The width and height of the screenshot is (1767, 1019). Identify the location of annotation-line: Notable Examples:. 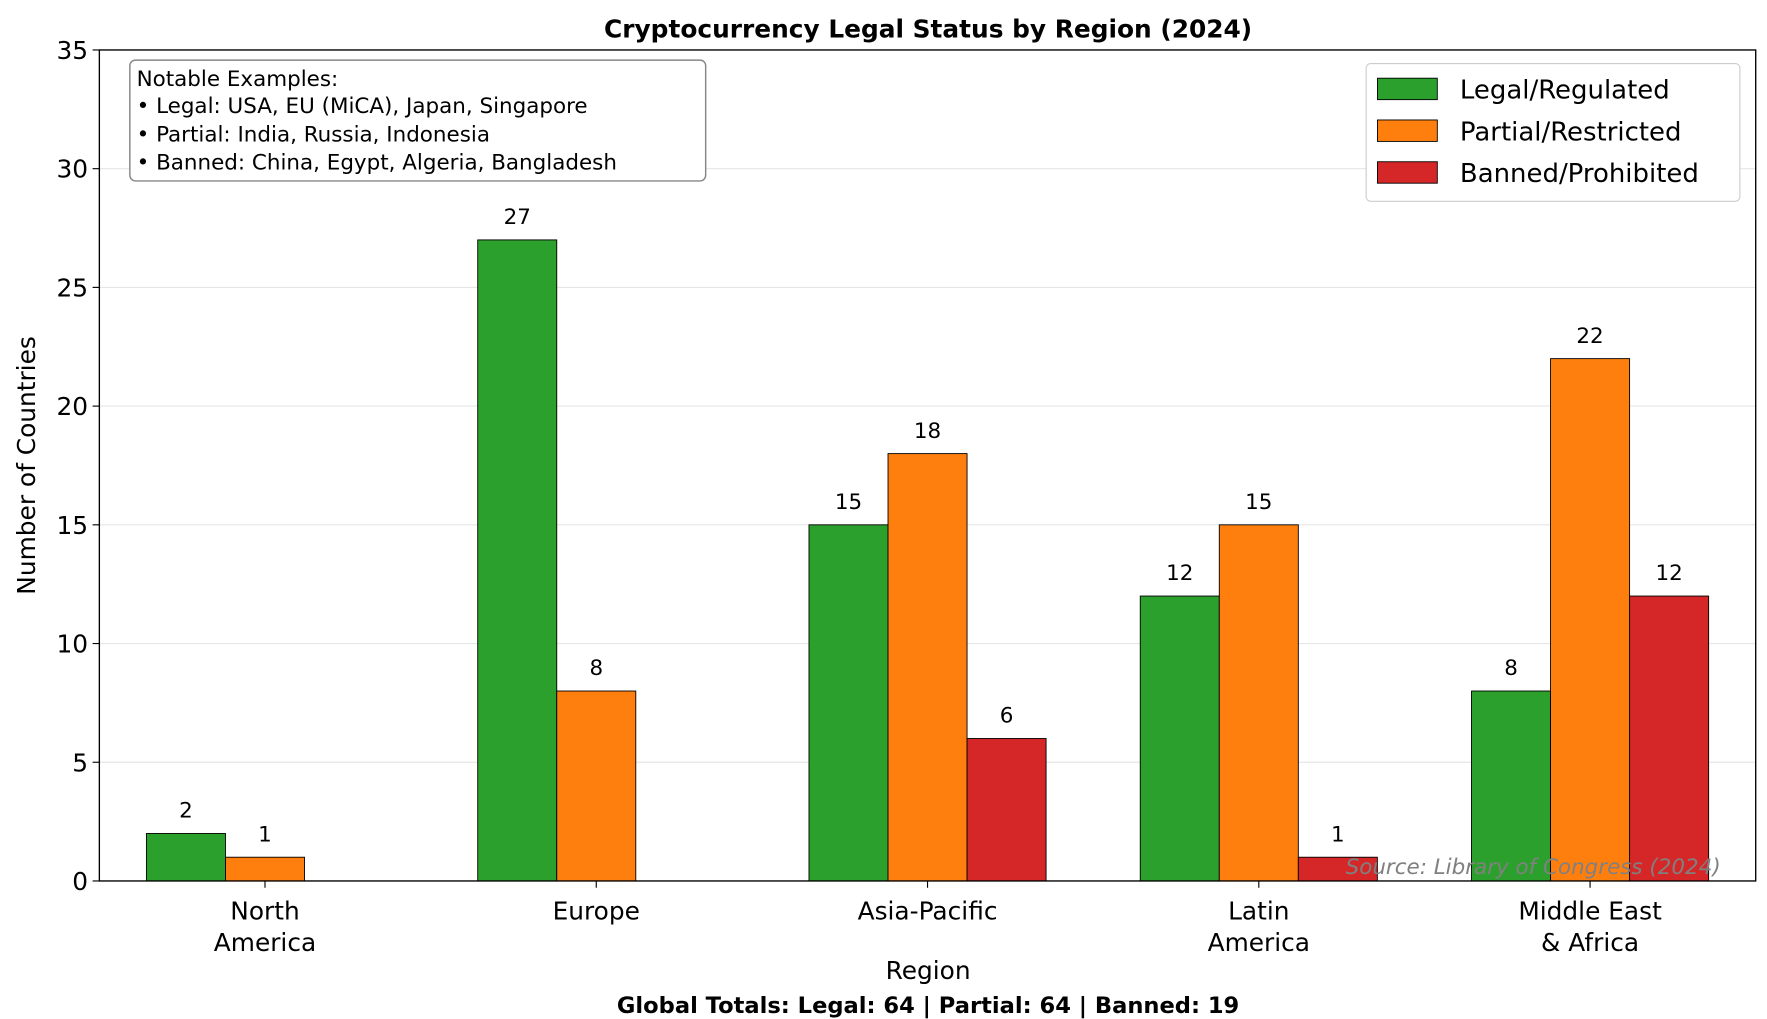
(238, 79).